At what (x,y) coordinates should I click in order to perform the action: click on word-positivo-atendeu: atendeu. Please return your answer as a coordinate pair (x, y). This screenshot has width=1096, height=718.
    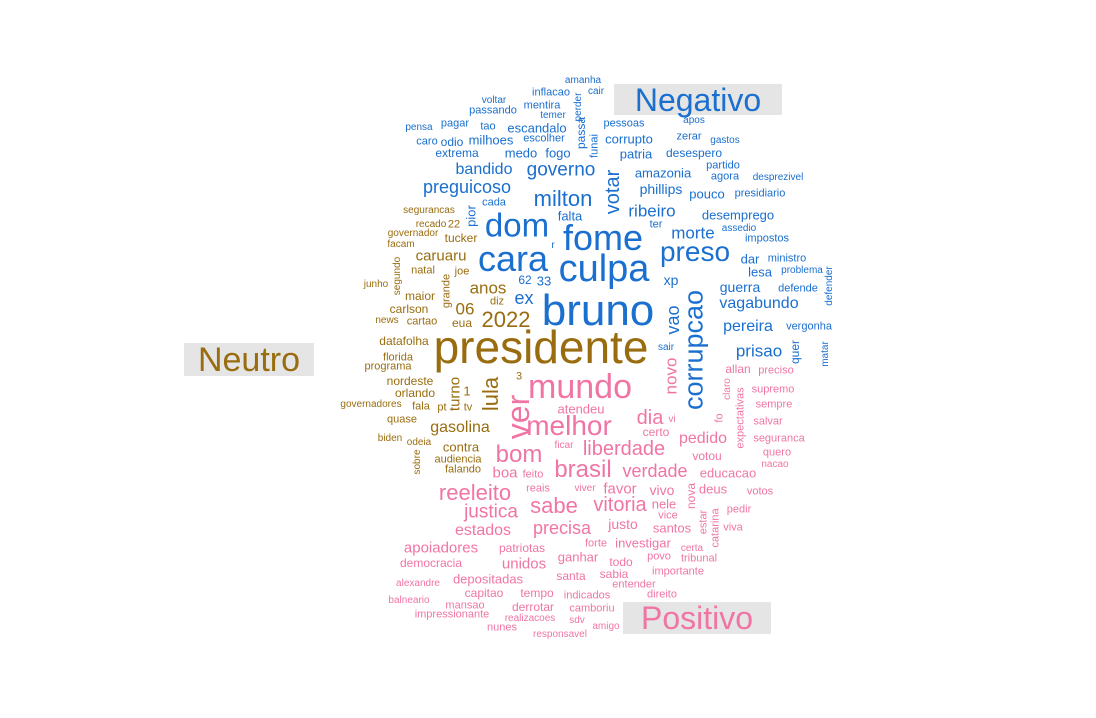
    Looking at the image, I should click on (581, 409).